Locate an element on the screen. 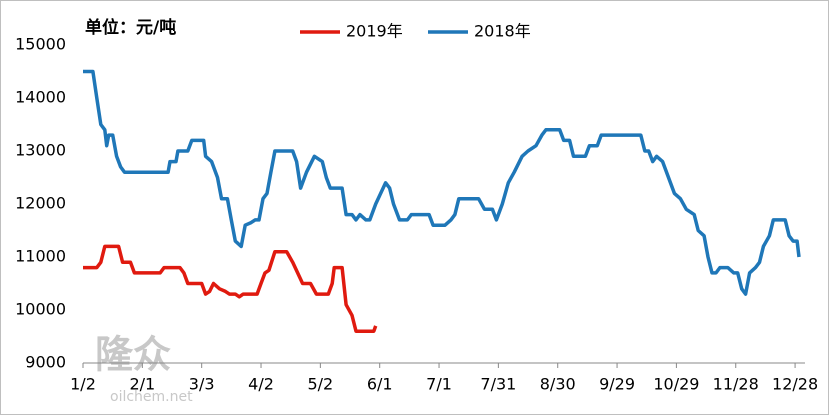 The height and width of the screenshot is (415, 829). y-tick-label: 15000 is located at coordinates (40, 44).